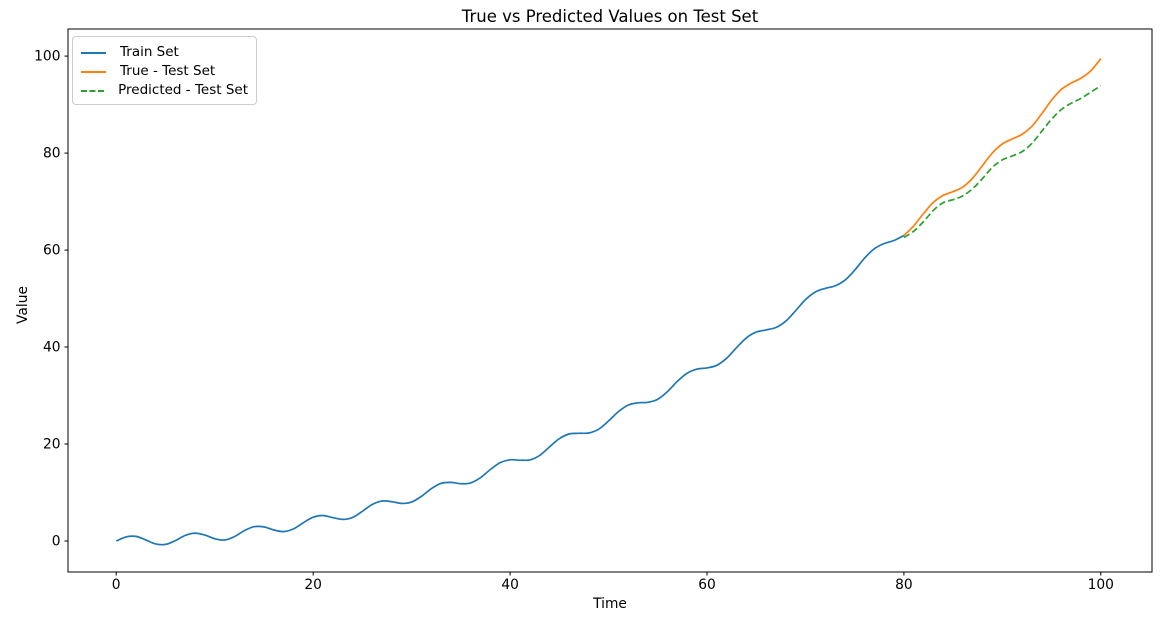  What do you see at coordinates (116, 585) in the screenshot?
I see `x-axis-tick-label: 0` at bounding box center [116, 585].